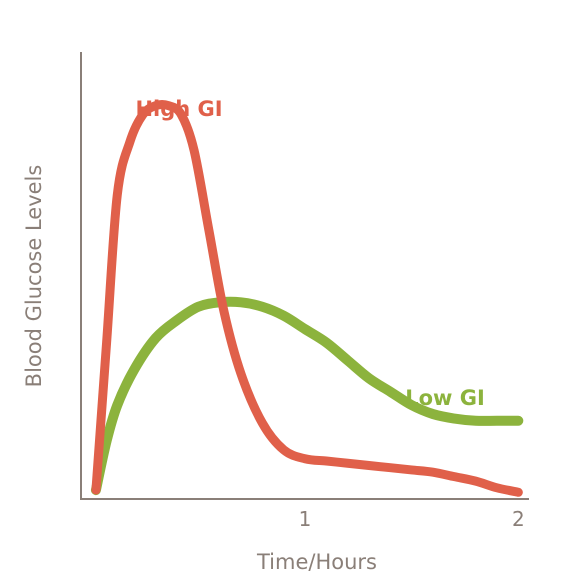 The width and height of the screenshot is (562, 586). I want to click on series-label-high-gi: High GI, so click(178, 109).